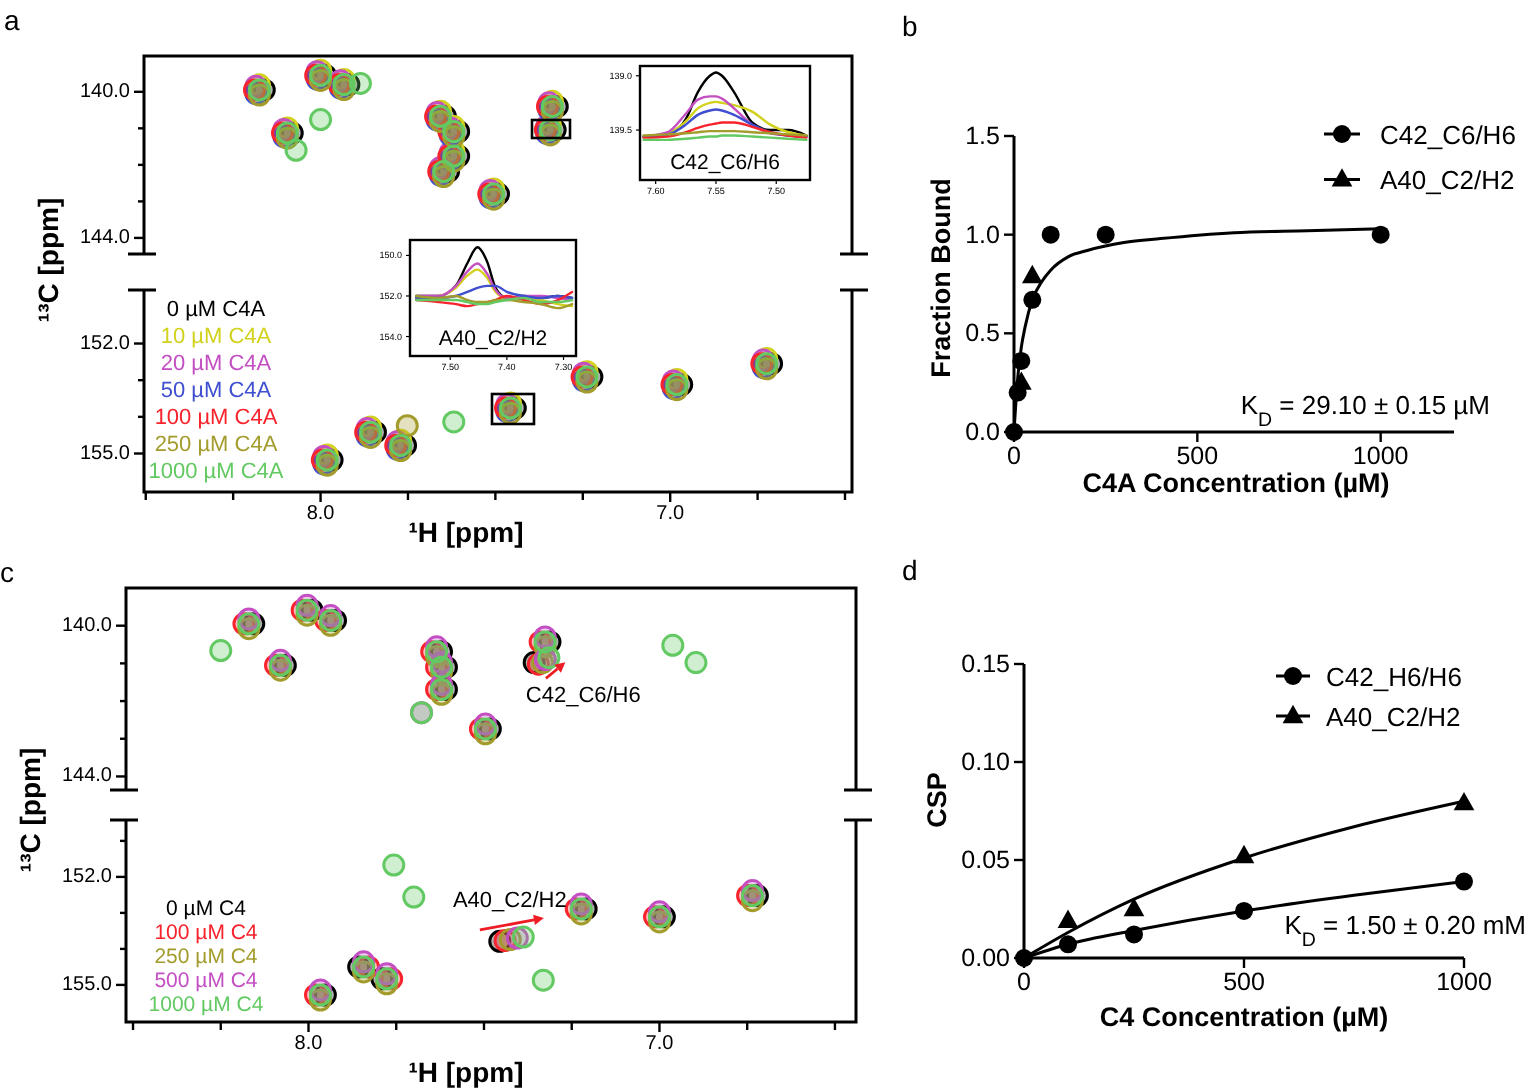  What do you see at coordinates (216, 310) in the screenshot?
I see `text: 0 µM C4A` at bounding box center [216, 310].